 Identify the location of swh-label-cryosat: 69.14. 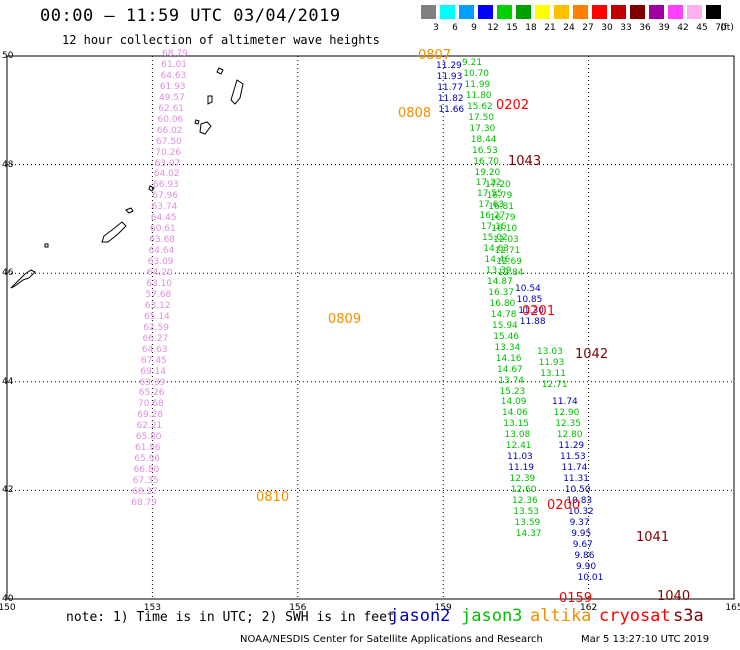
(153, 371).